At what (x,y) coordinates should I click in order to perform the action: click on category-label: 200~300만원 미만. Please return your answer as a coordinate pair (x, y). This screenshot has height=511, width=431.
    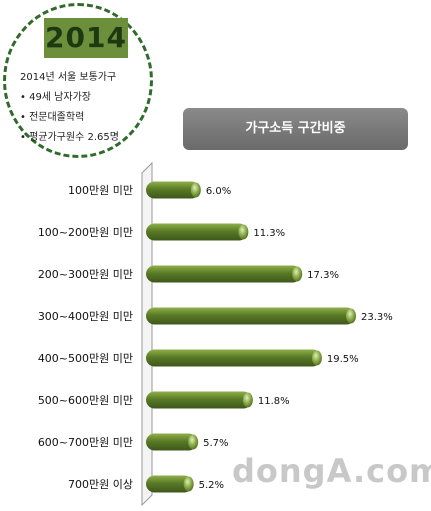
    Looking at the image, I should click on (85, 274).